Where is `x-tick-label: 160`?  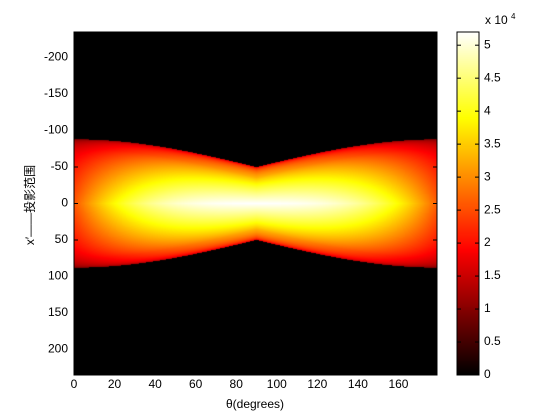
x-tick-label: 160 is located at coordinates (398, 384).